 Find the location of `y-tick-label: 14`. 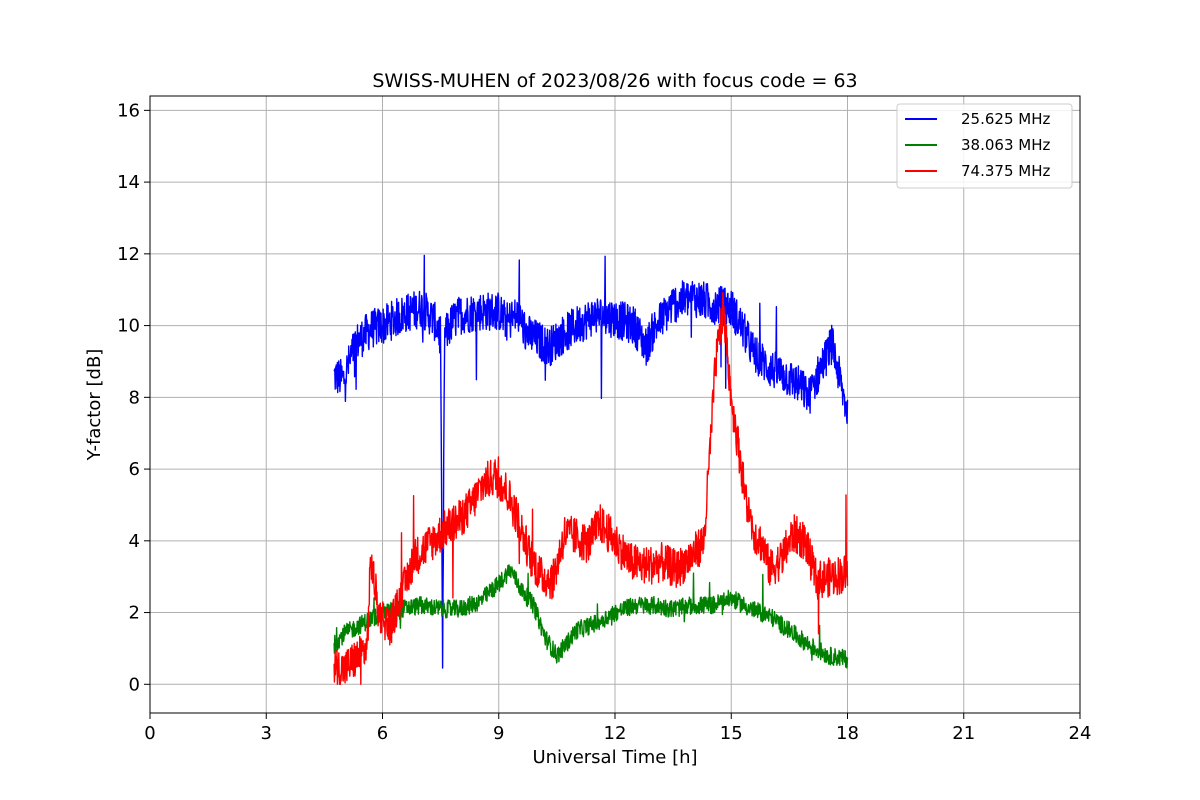

y-tick-label: 14 is located at coordinates (128, 182).